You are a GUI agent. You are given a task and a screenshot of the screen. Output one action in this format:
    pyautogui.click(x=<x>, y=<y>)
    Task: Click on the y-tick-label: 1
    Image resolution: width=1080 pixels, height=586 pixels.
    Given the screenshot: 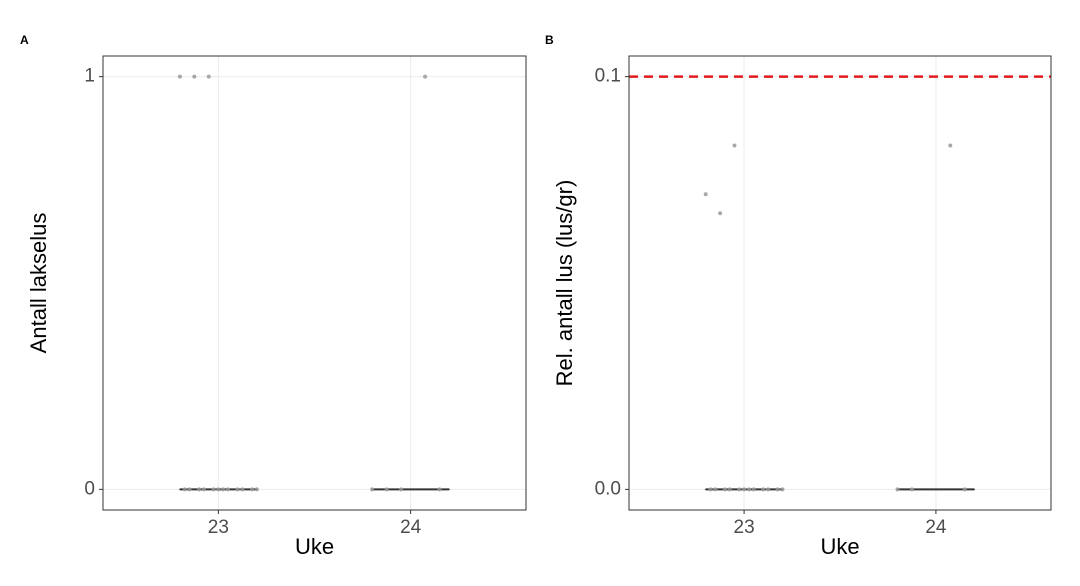 What is the action you would take?
    pyautogui.click(x=89, y=76)
    